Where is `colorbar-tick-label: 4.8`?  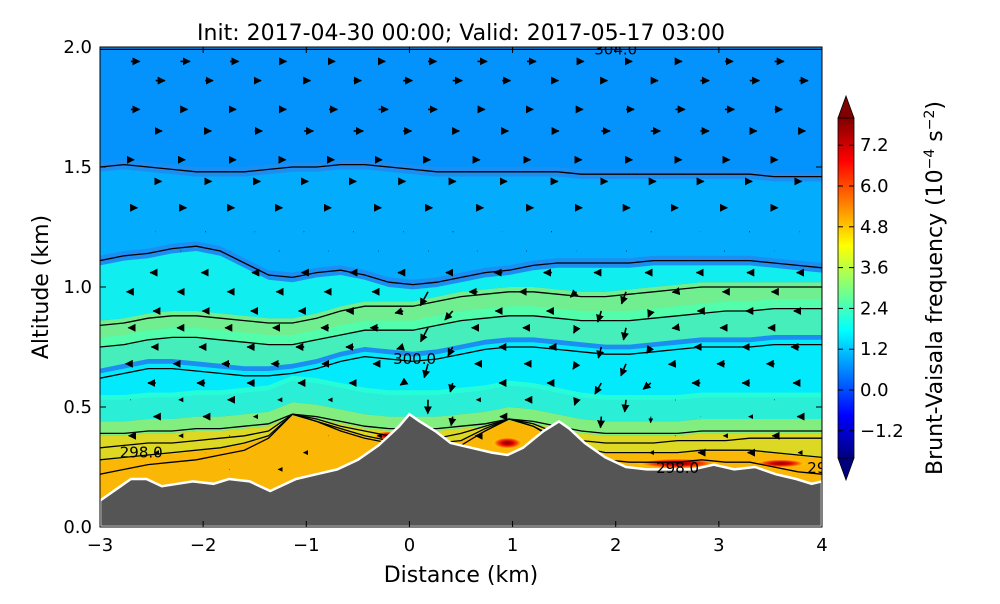
colorbar-tick-label: 4.8 is located at coordinates (874, 227).